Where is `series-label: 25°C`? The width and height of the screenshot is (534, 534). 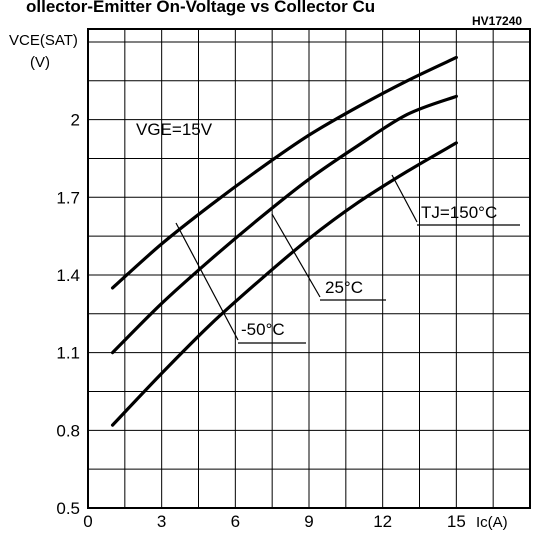
series-label: 25°C is located at coordinates (344, 287).